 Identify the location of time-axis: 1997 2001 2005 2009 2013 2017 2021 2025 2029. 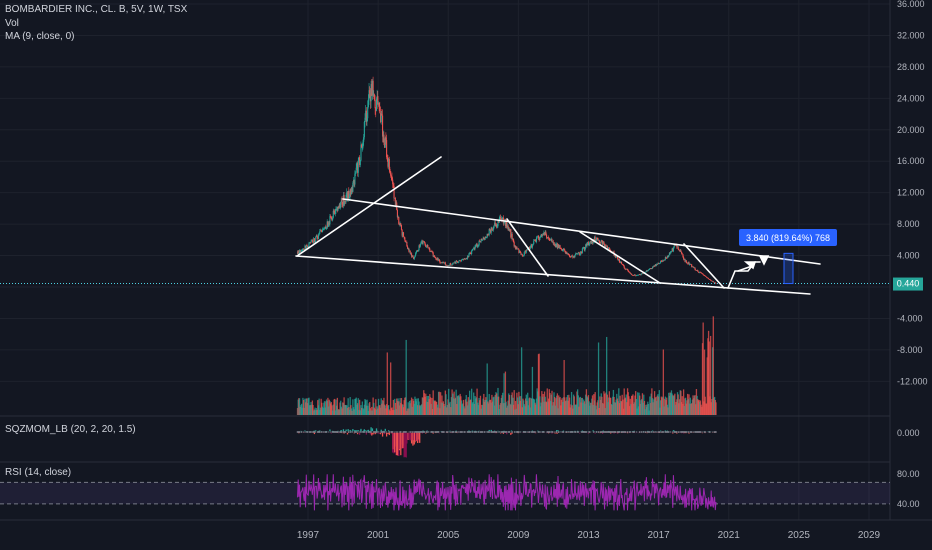
(589, 535).